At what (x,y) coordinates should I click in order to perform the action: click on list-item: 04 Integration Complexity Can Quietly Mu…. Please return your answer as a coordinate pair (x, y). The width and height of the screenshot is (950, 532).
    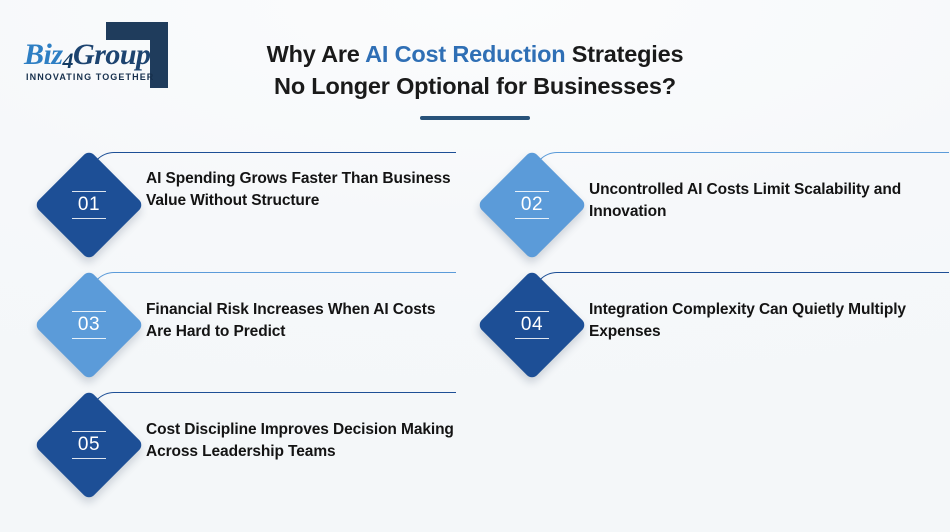
    Looking at the image, I should click on (712, 324).